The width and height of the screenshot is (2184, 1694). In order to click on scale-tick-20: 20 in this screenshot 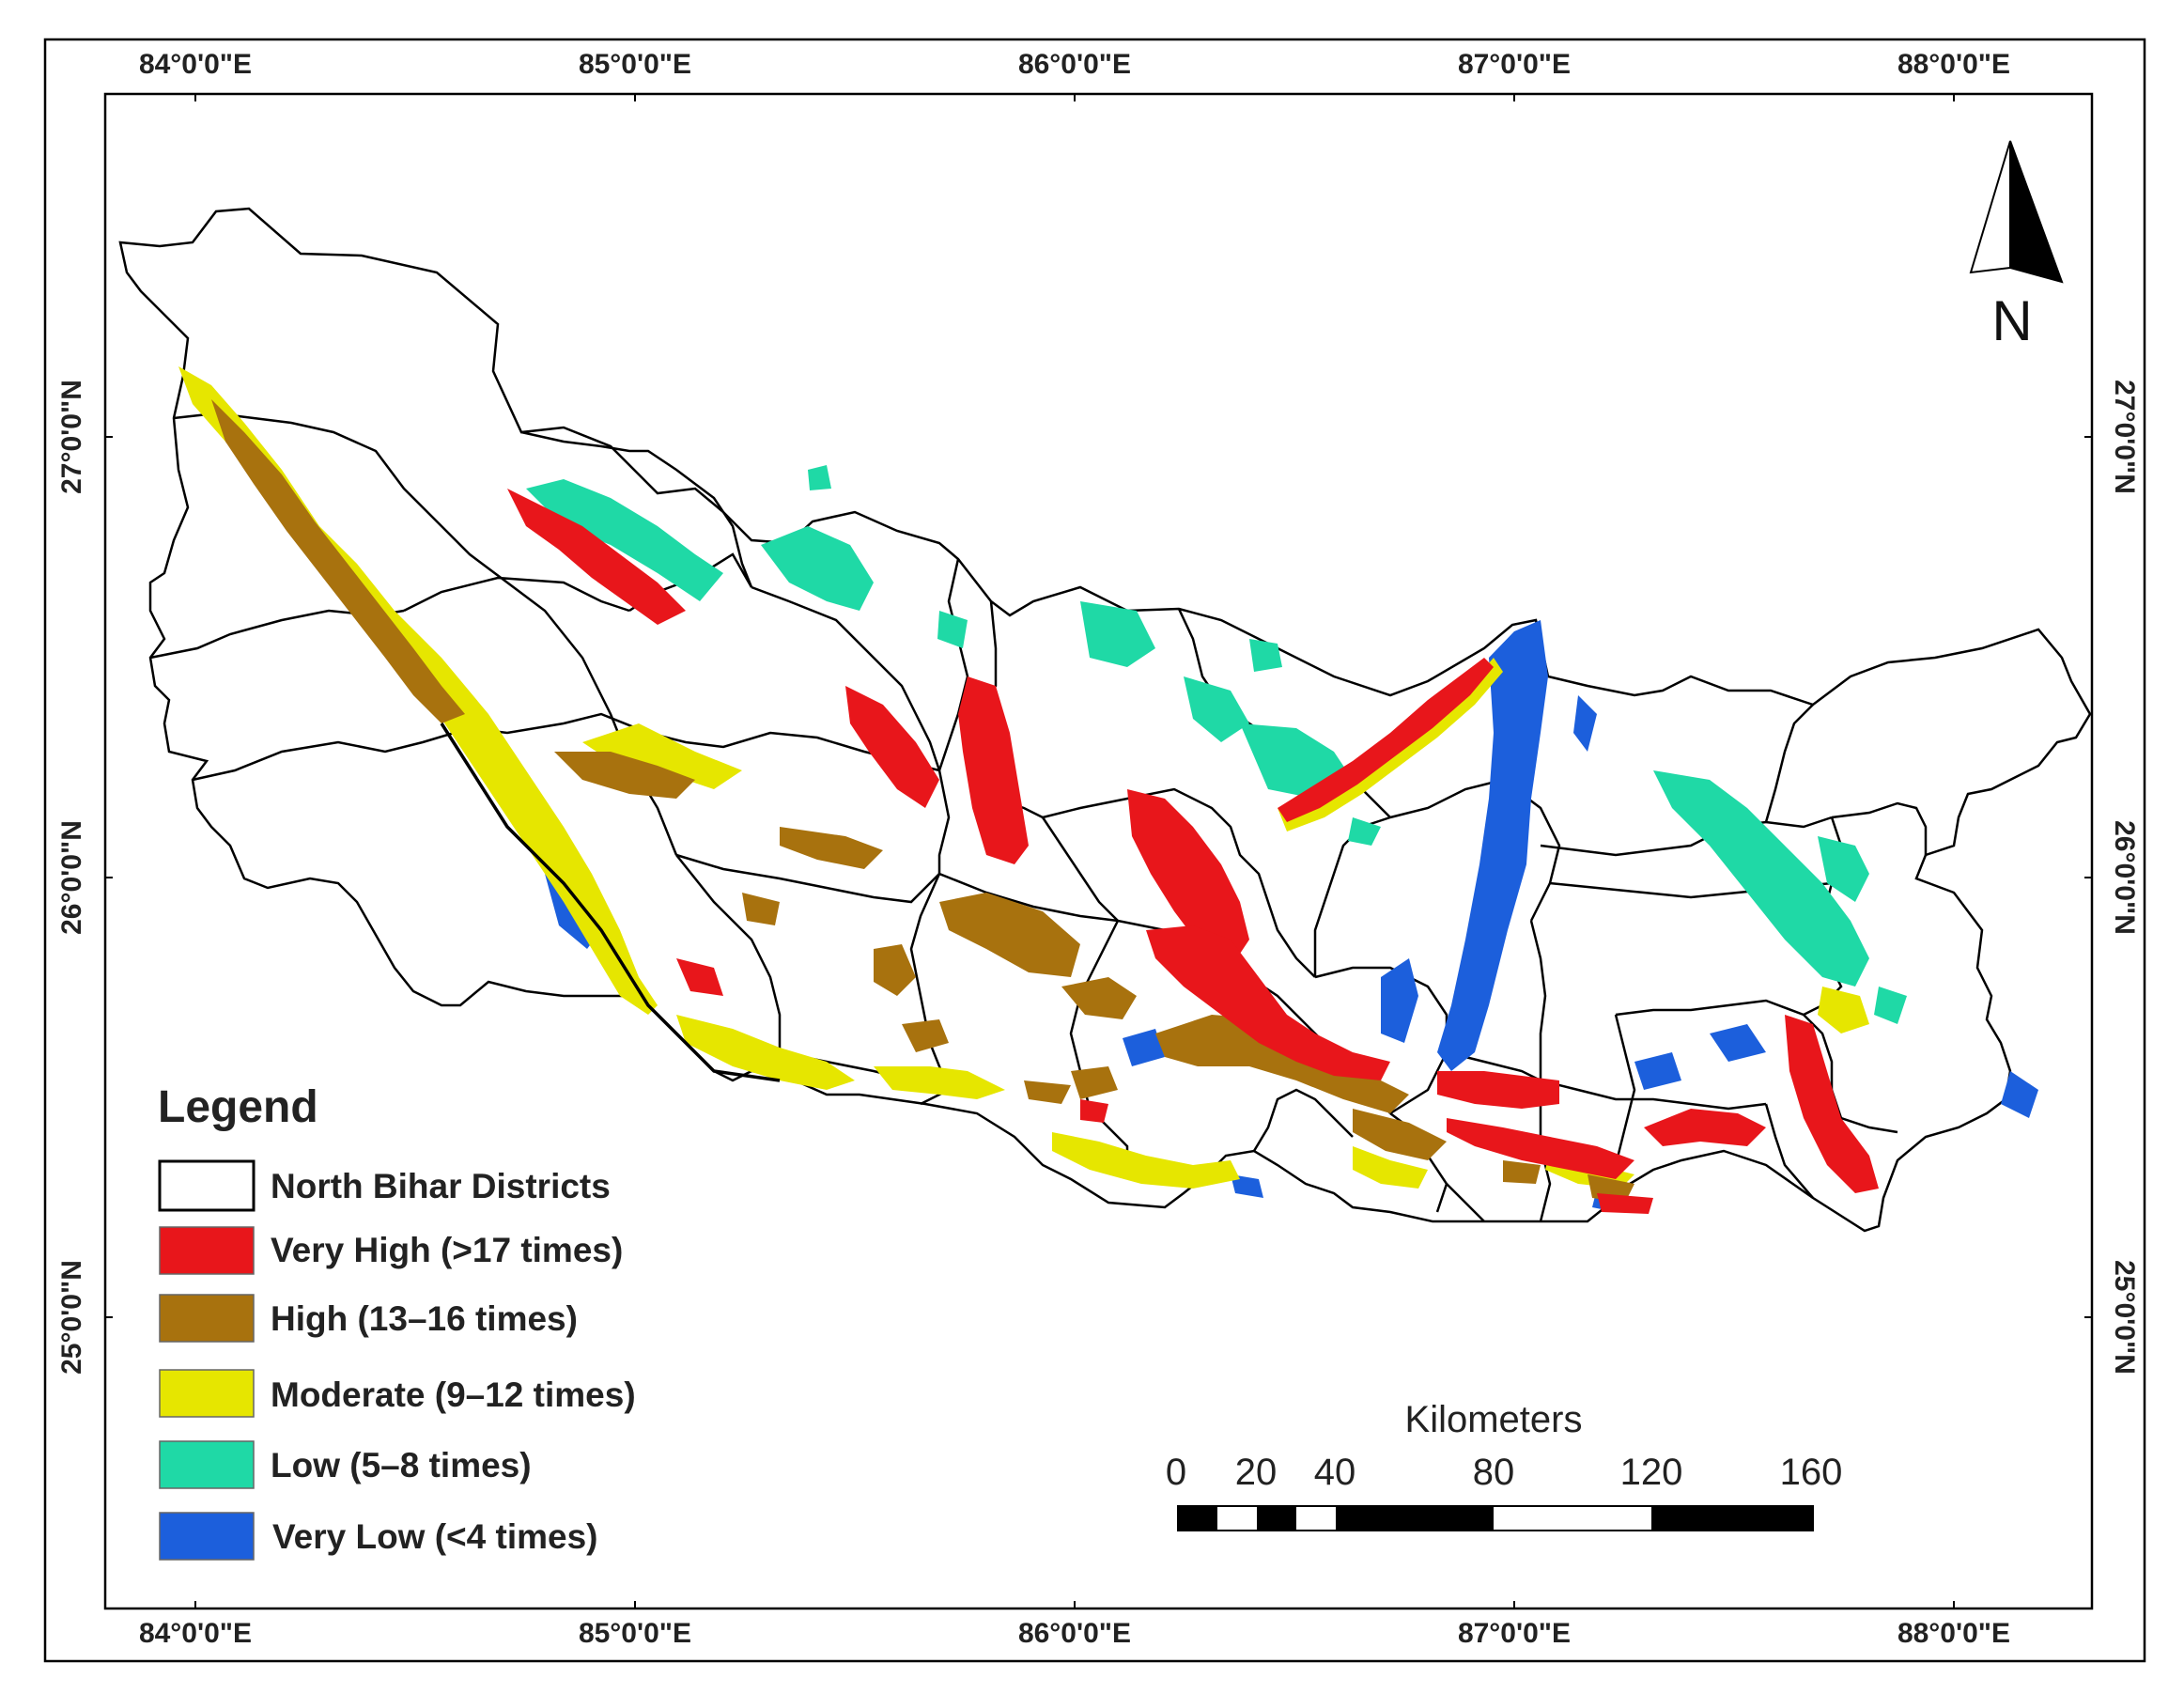, I will do `click(1256, 1473)`.